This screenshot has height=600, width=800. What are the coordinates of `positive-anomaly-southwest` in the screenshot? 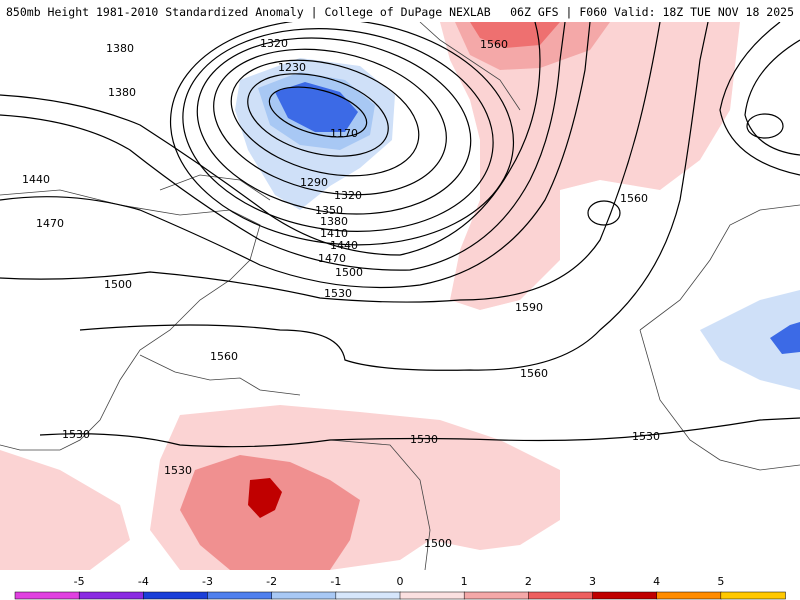 It's located at (65, 510).